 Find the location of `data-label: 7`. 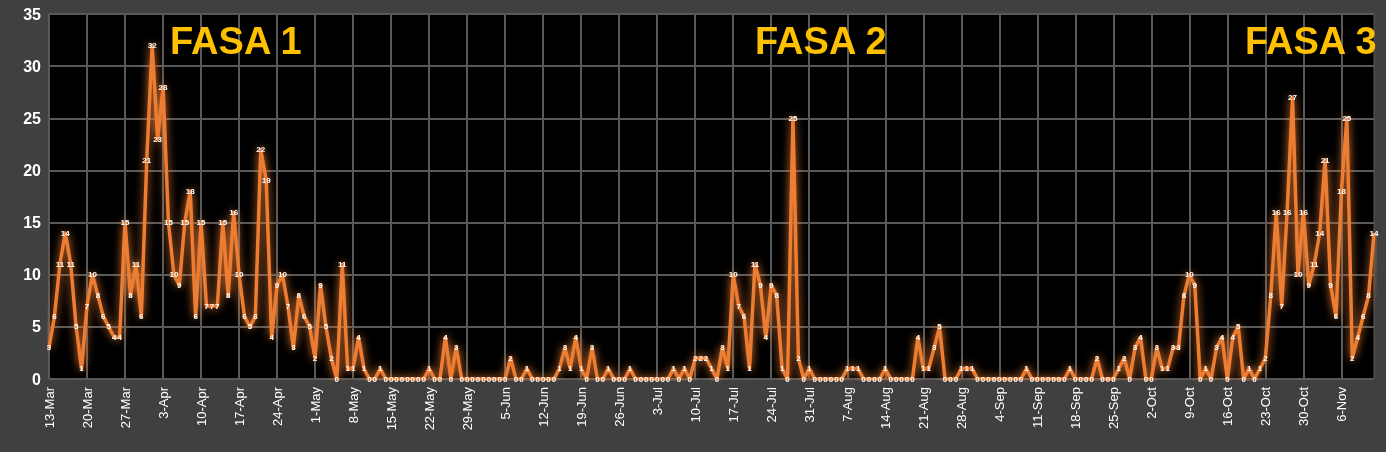

data-label: 7 is located at coordinates (218, 306).